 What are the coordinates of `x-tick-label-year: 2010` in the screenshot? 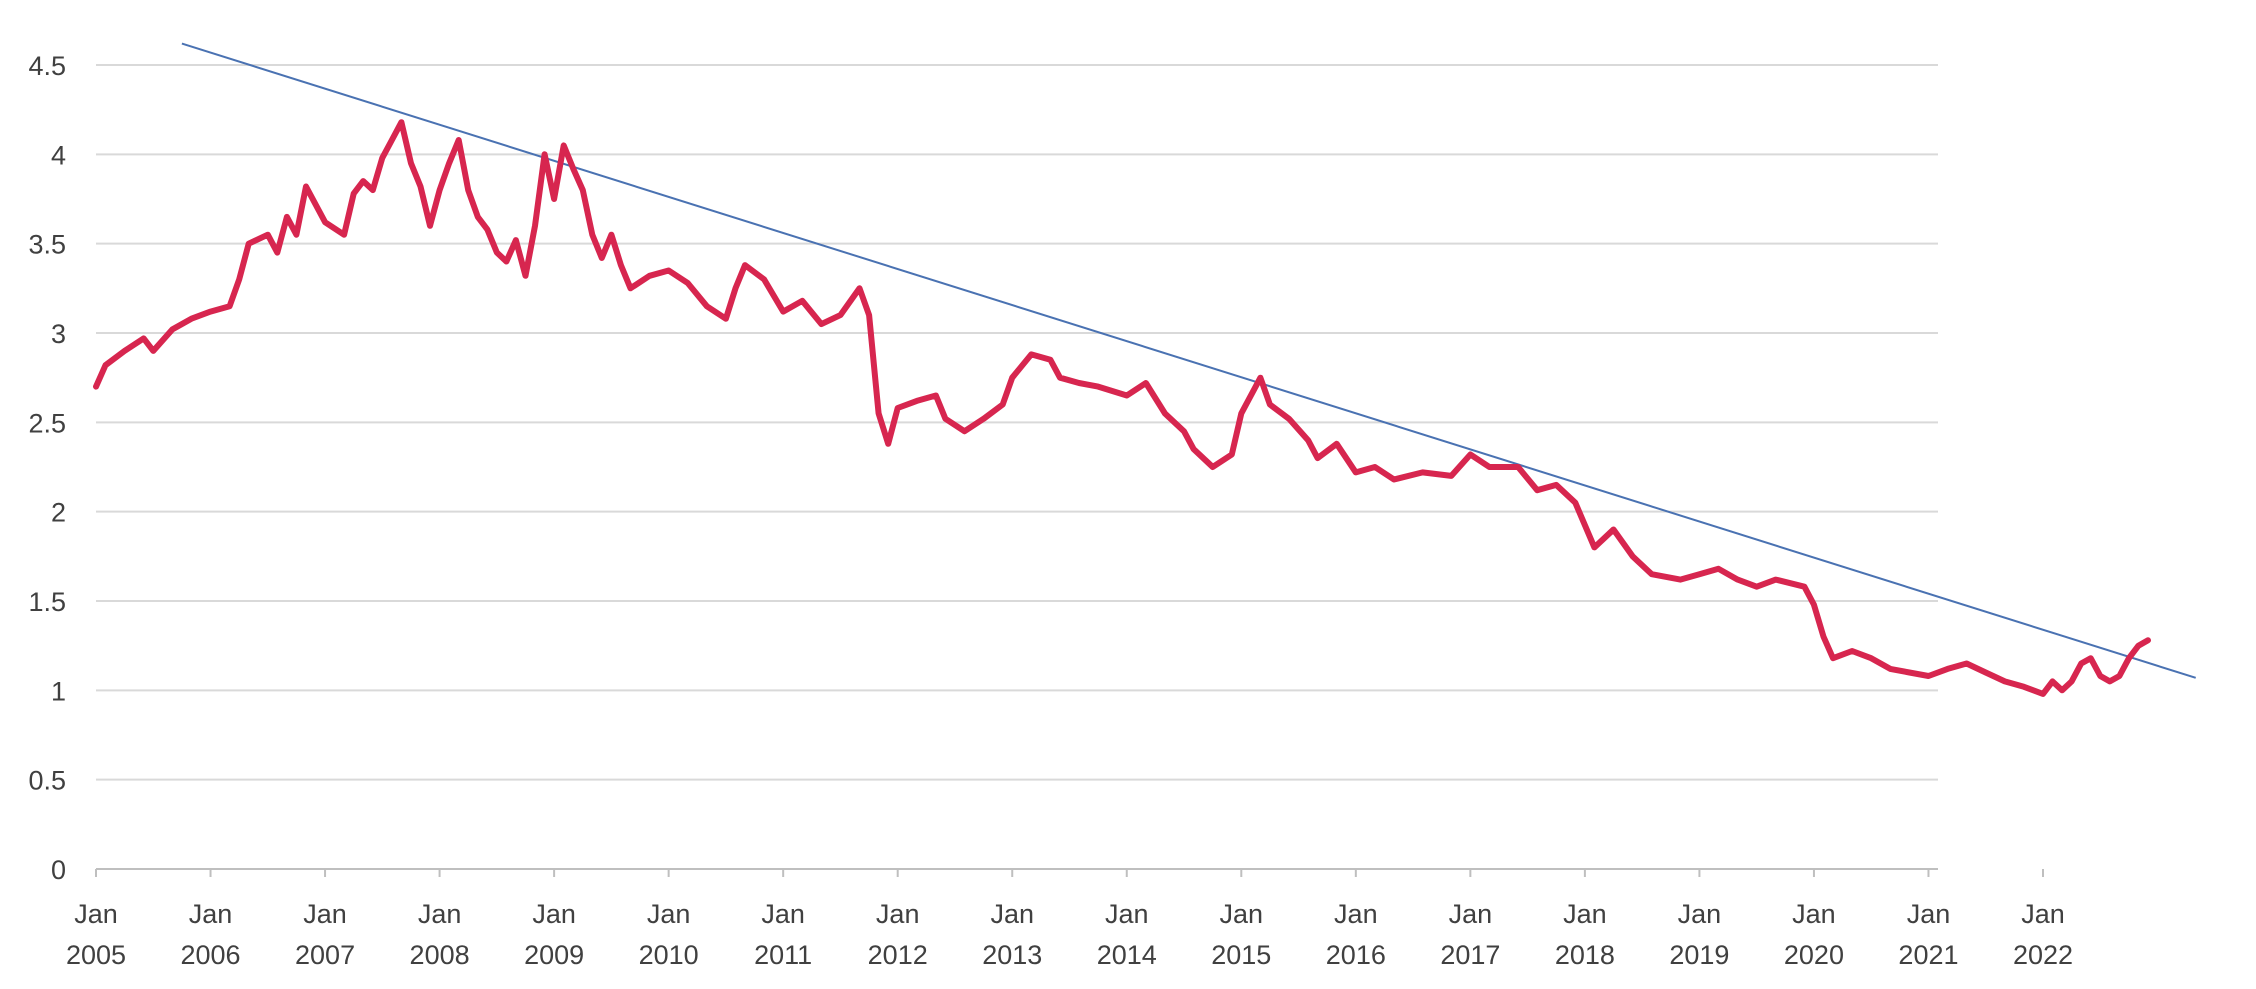 It's located at (669, 955).